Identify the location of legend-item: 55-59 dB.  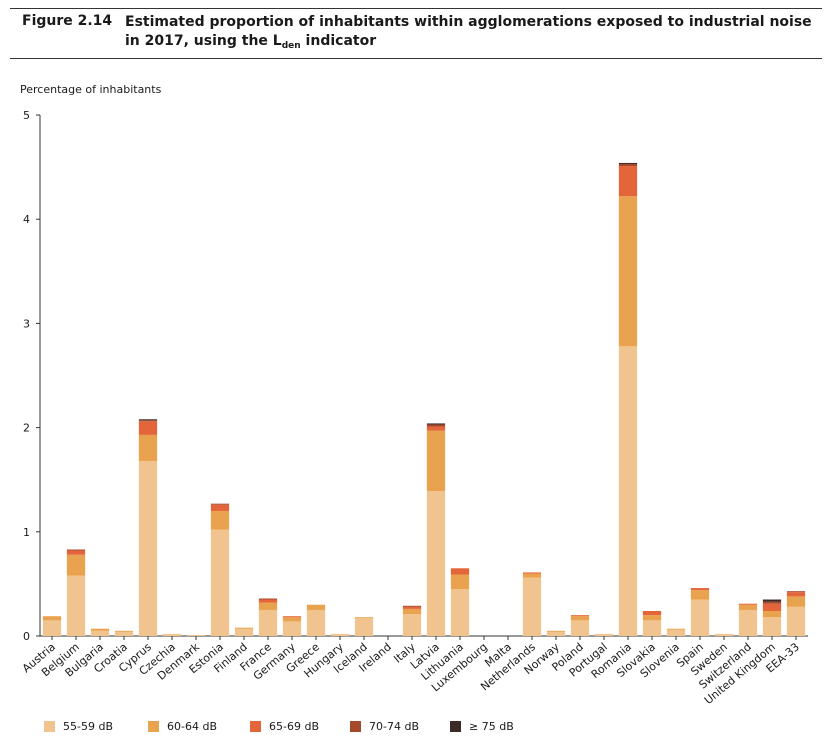
(78, 726).